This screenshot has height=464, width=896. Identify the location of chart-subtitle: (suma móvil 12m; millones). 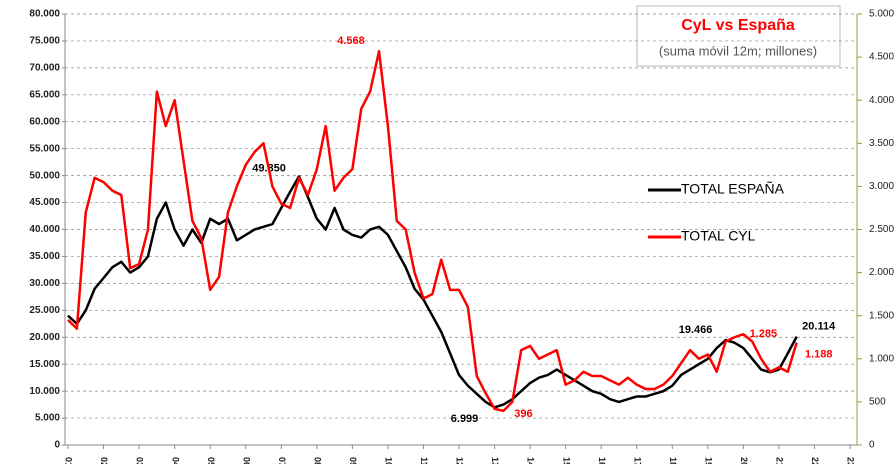
(738, 50).